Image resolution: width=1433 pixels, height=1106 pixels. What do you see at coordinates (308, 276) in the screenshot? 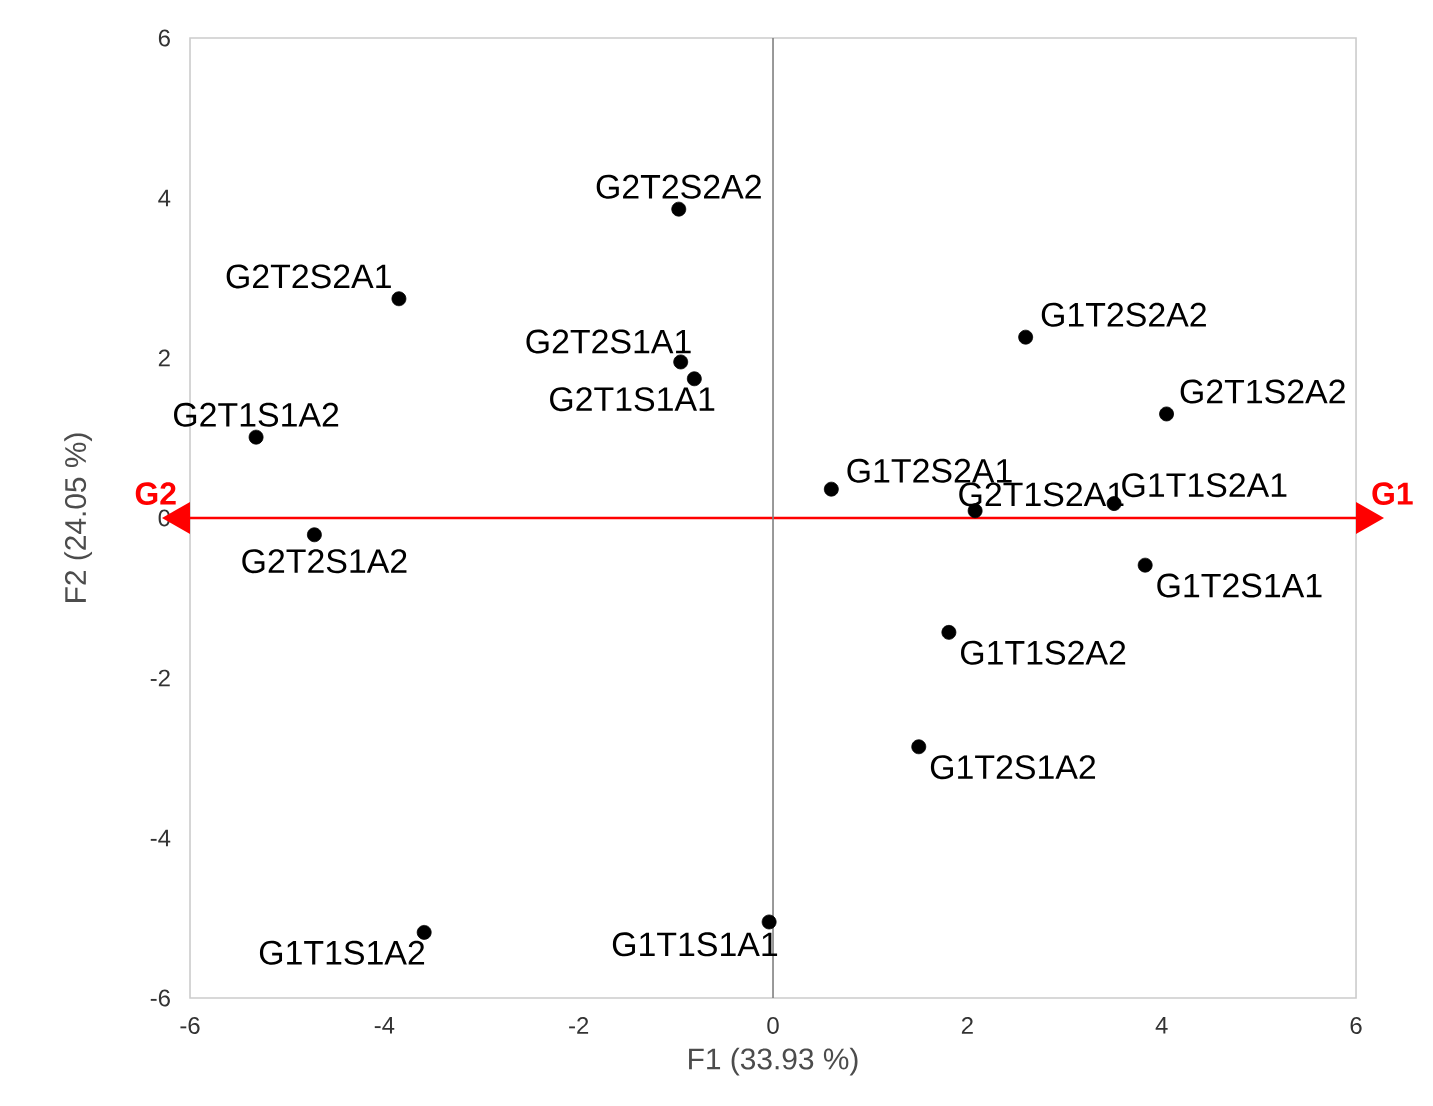
I see `data-label: G2T2S2A1` at bounding box center [308, 276].